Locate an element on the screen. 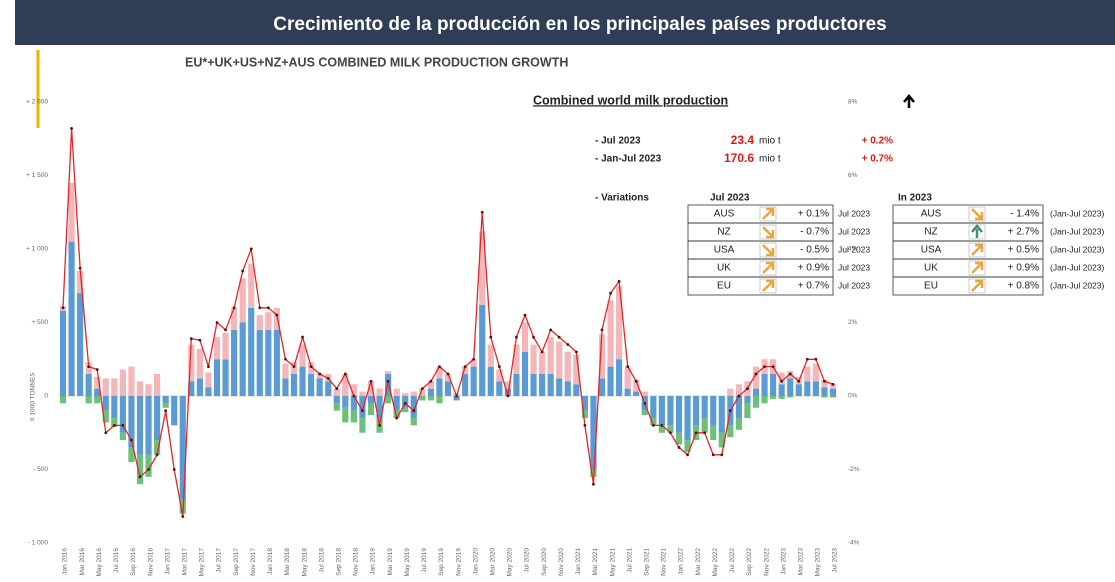 This screenshot has height=582, width=1115. x-tick-label: Sep 2016 is located at coordinates (133, 562).